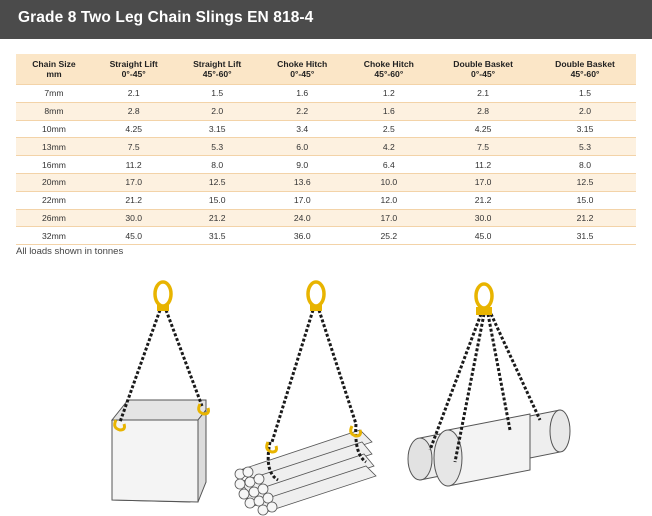 Image resolution: width=652 pixels, height=516 pixels. What do you see at coordinates (302, 236) in the screenshot?
I see `load-value-cell: 36.0` at bounding box center [302, 236].